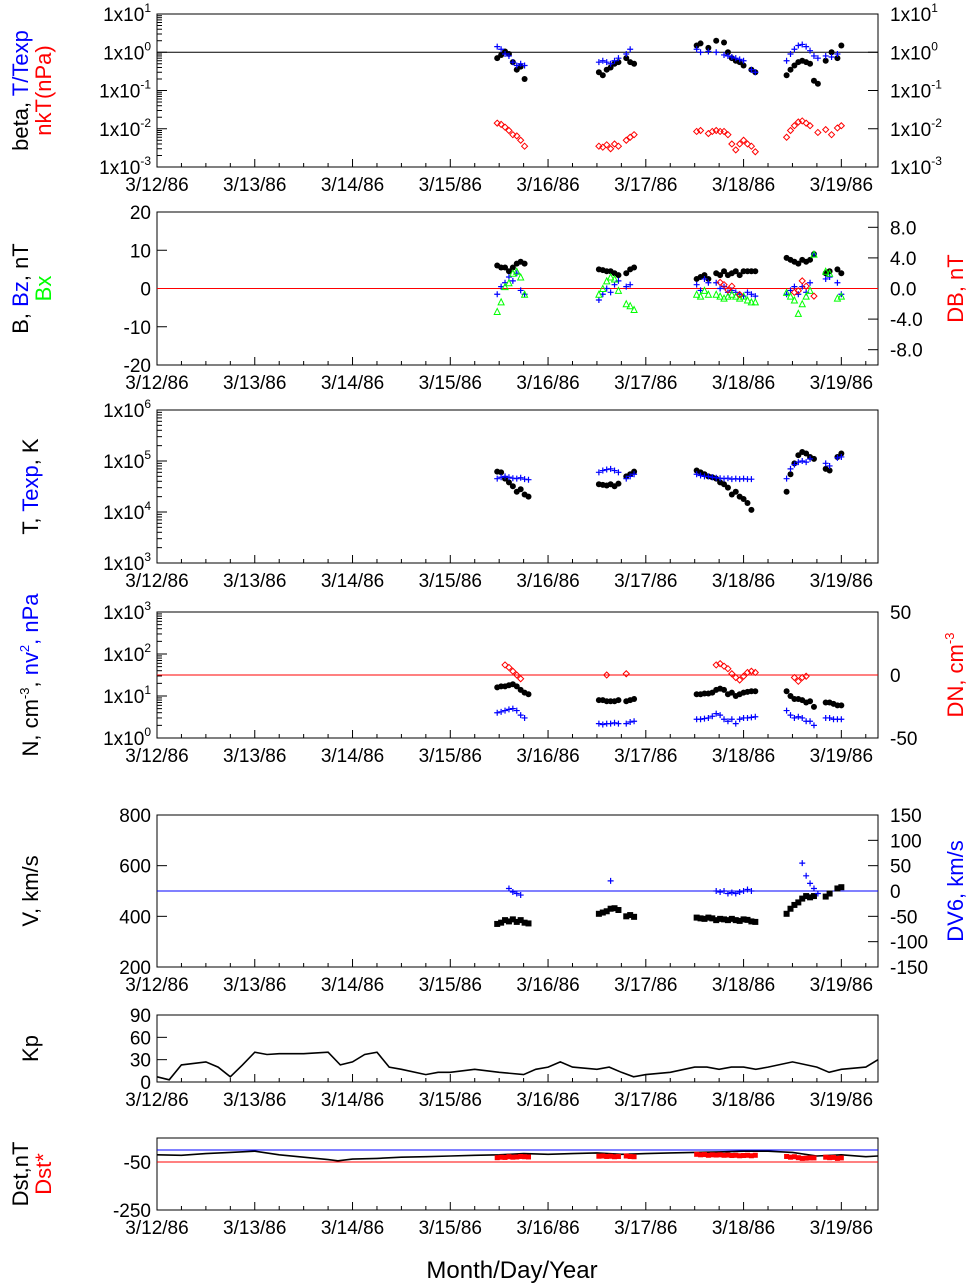  What do you see at coordinates (123, 564) in the screenshot?
I see `panel-temperature-left-tick-label-3-base: 1x10` at bounding box center [123, 564].